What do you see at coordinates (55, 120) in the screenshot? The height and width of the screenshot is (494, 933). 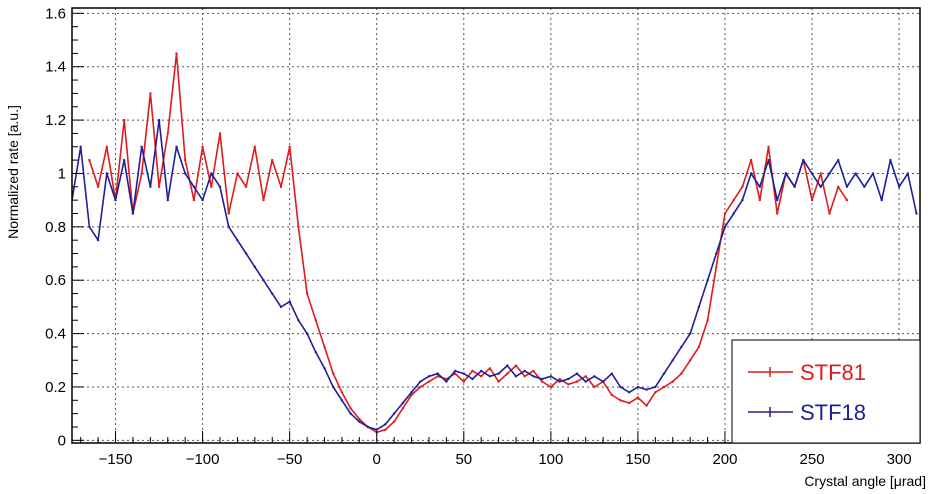 I see `y-tick-label: 1.2` at bounding box center [55, 120].